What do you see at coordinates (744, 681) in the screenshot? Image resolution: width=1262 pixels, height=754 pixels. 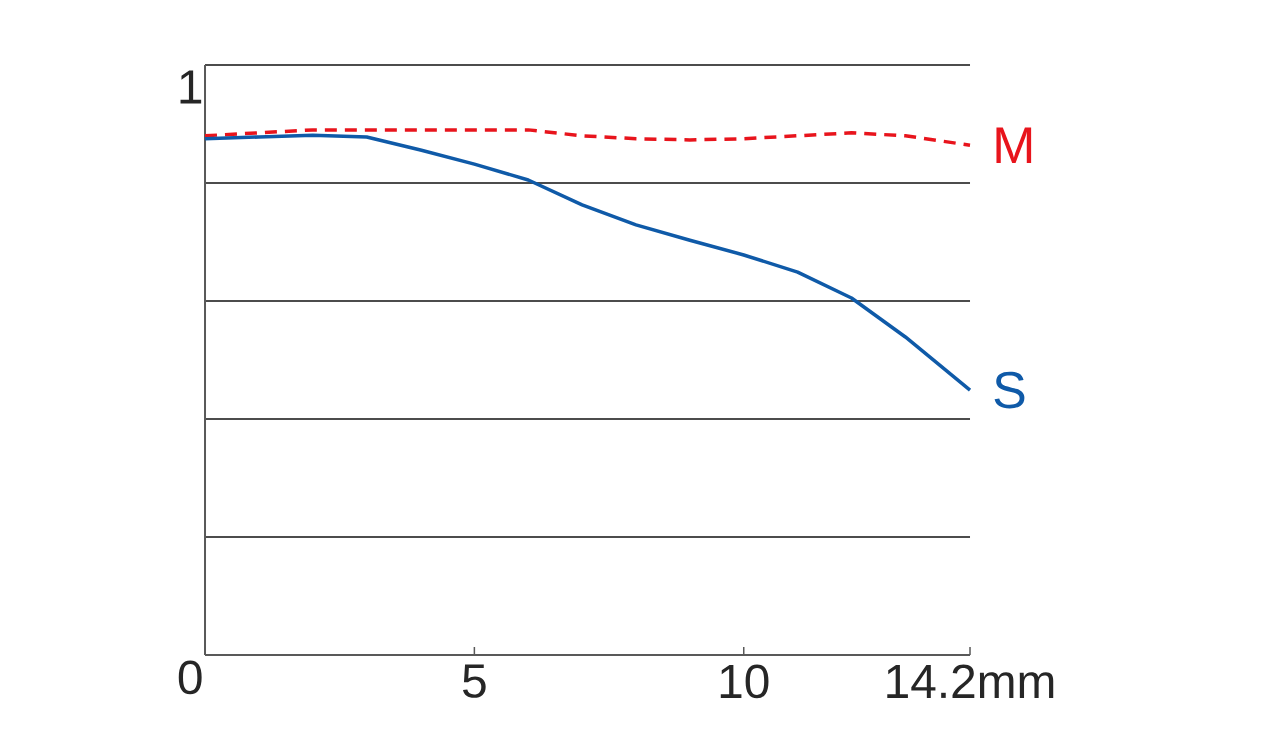 I see `x-tick-label: 10` at bounding box center [744, 681].